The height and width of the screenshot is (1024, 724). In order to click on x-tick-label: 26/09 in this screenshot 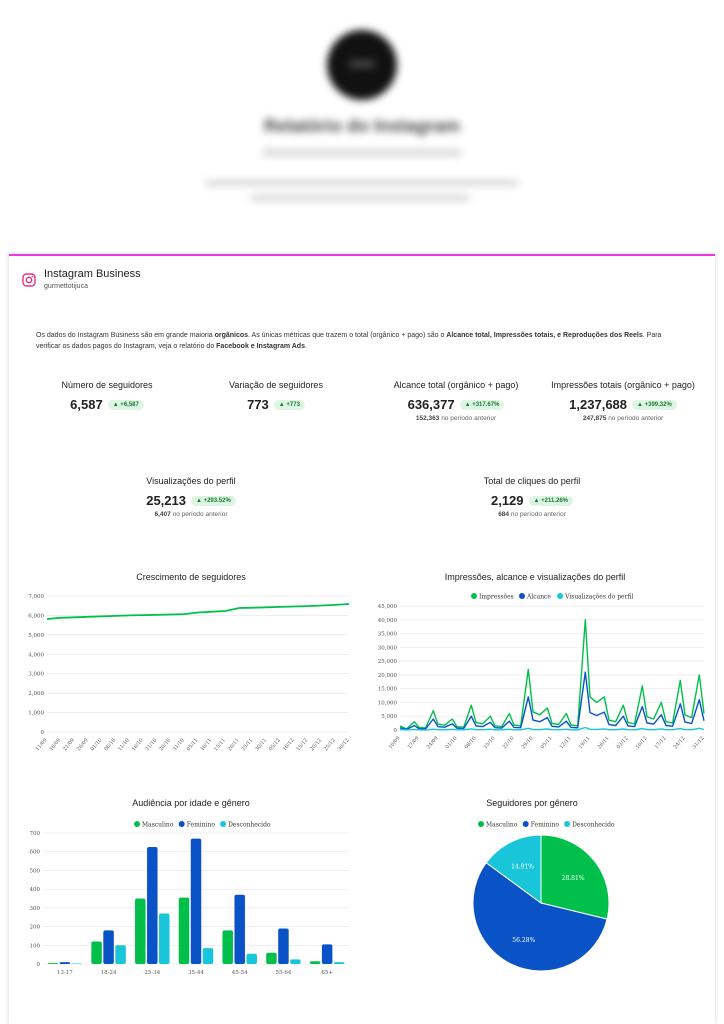, I will do `click(83, 744)`.